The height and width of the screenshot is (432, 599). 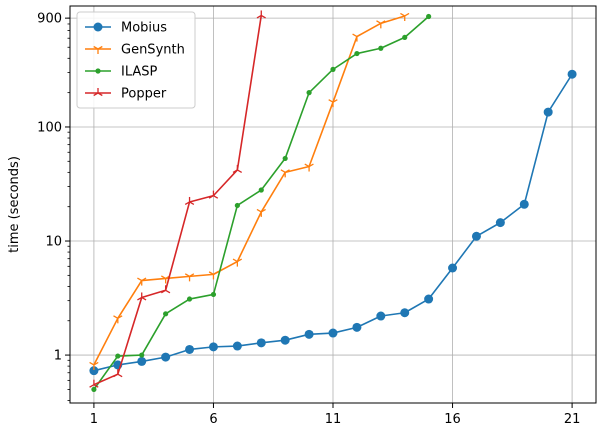 What do you see at coordinates (14, 204) in the screenshot?
I see `y-axis-label: time (seconds)` at bounding box center [14, 204].